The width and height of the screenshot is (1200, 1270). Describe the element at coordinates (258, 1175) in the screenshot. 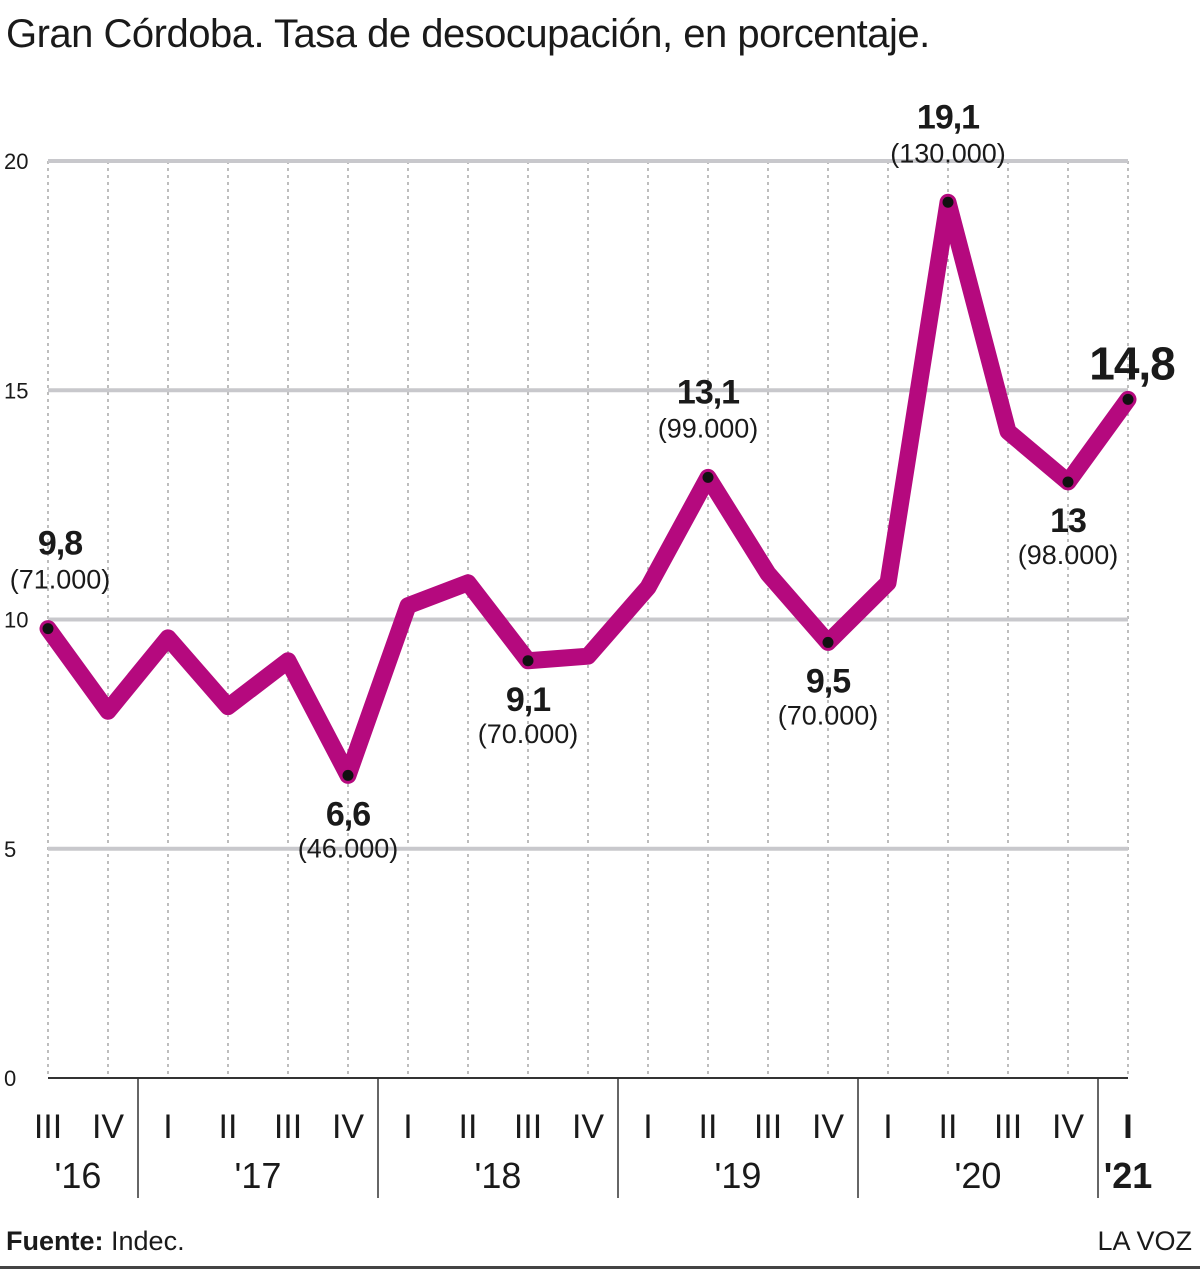

I see `year-label: '17` at that location.